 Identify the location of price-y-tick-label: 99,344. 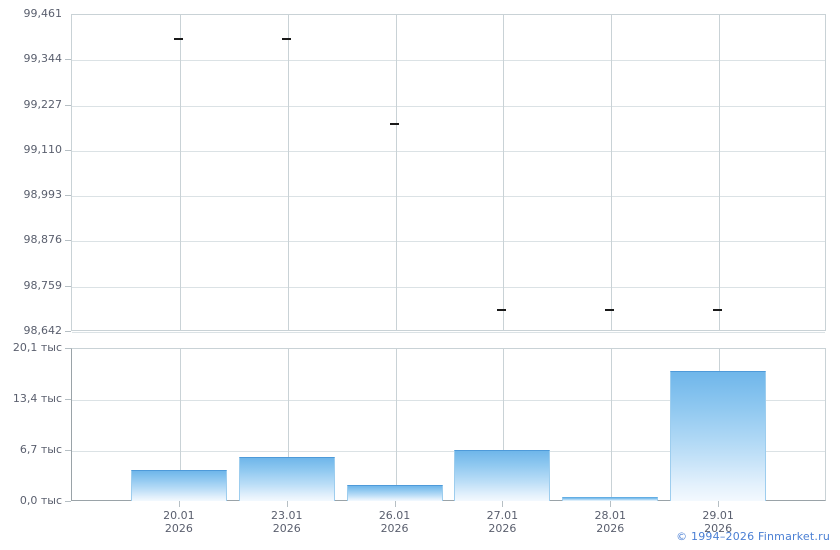
(43, 59).